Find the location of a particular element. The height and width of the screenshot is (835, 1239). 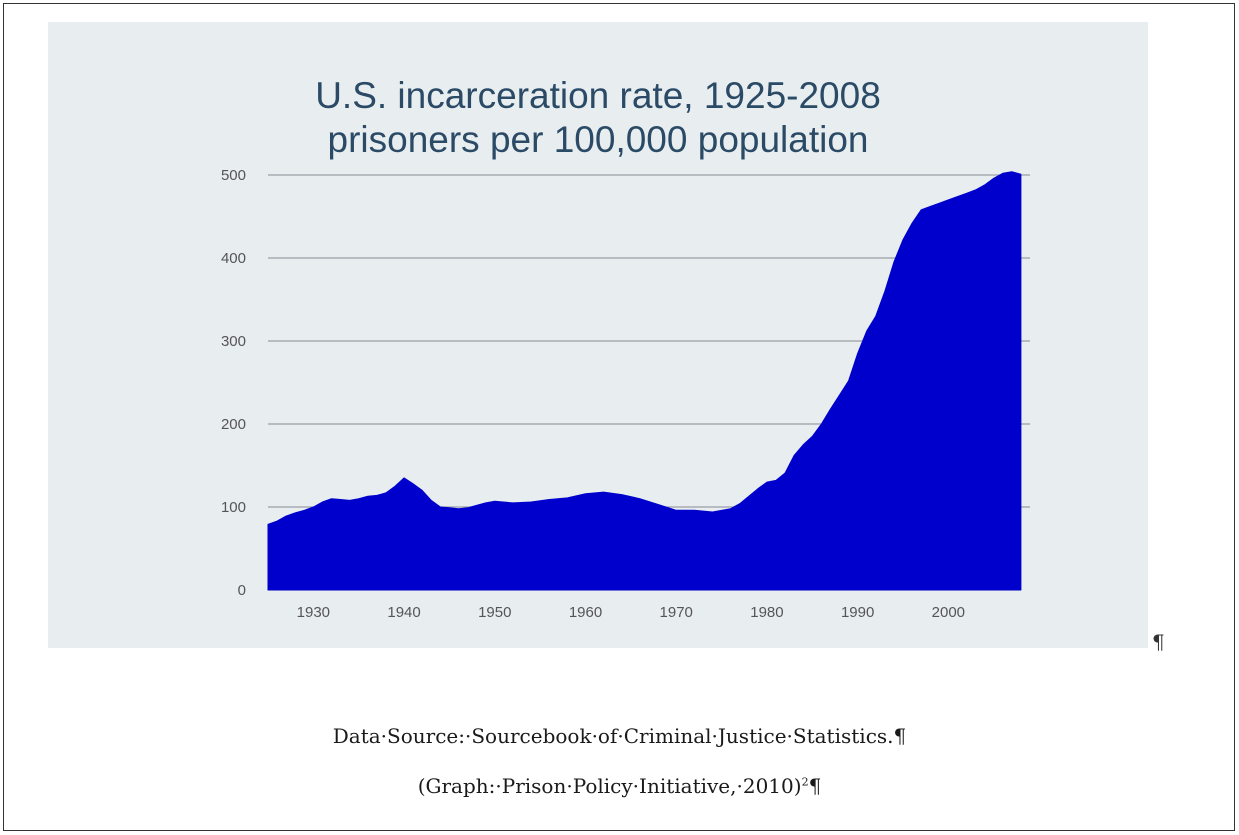

paragraph-mark: ¶ is located at coordinates (1158, 642).